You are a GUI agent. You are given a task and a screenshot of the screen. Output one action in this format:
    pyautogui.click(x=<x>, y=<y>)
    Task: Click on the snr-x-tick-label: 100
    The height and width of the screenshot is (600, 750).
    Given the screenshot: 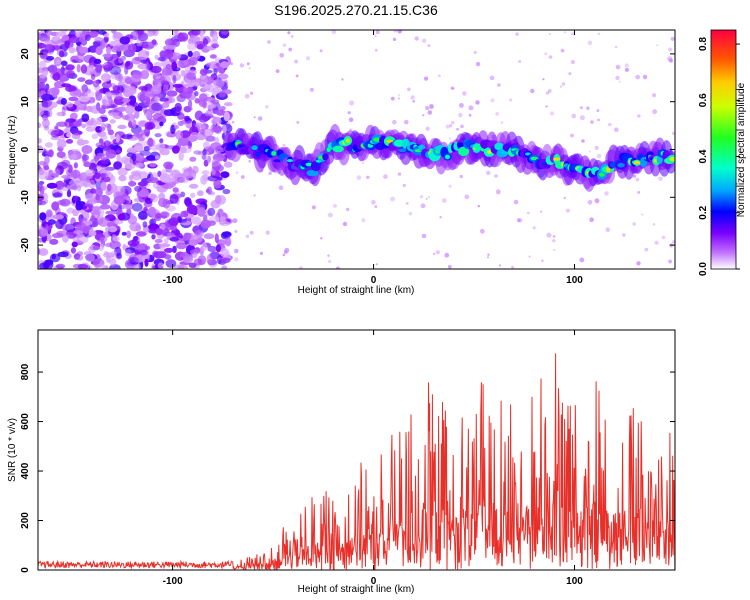 What is the action you would take?
    pyautogui.click(x=574, y=581)
    